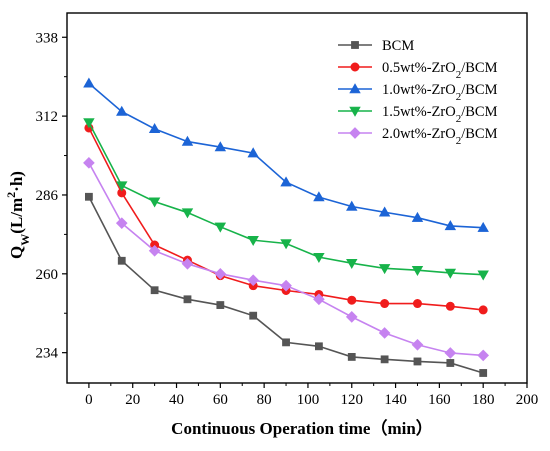 The image size is (550, 451). I want to click on x-tick-label: 200, so click(527, 400).